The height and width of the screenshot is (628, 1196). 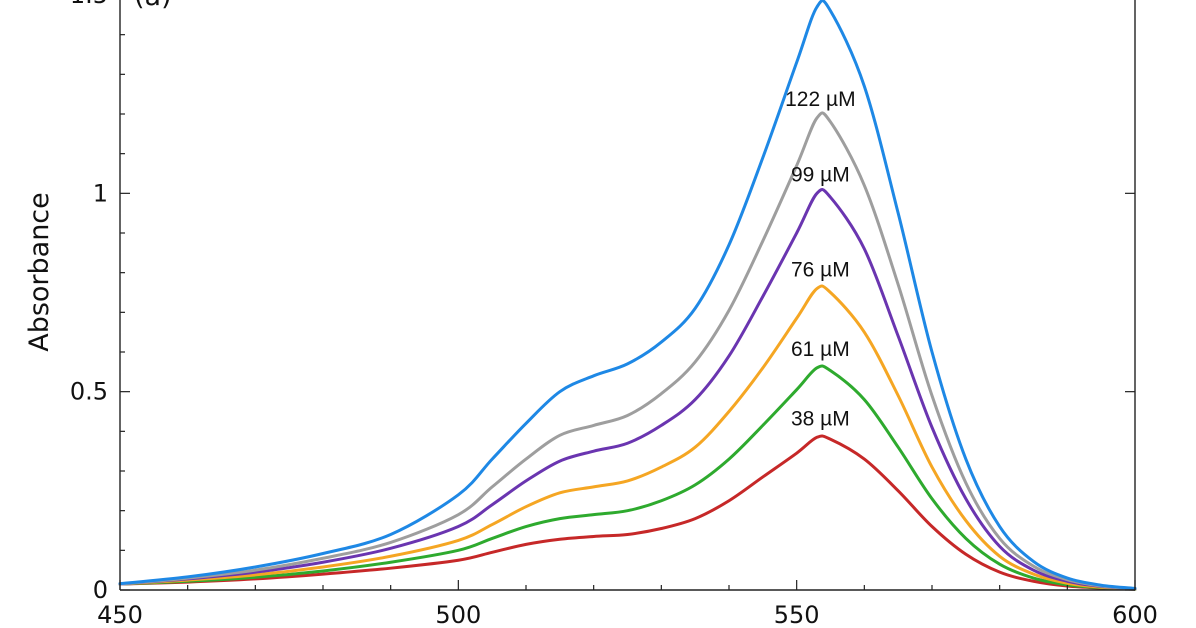 What do you see at coordinates (89, 392) in the screenshot?
I see `y-tick-label: 0.5` at bounding box center [89, 392].